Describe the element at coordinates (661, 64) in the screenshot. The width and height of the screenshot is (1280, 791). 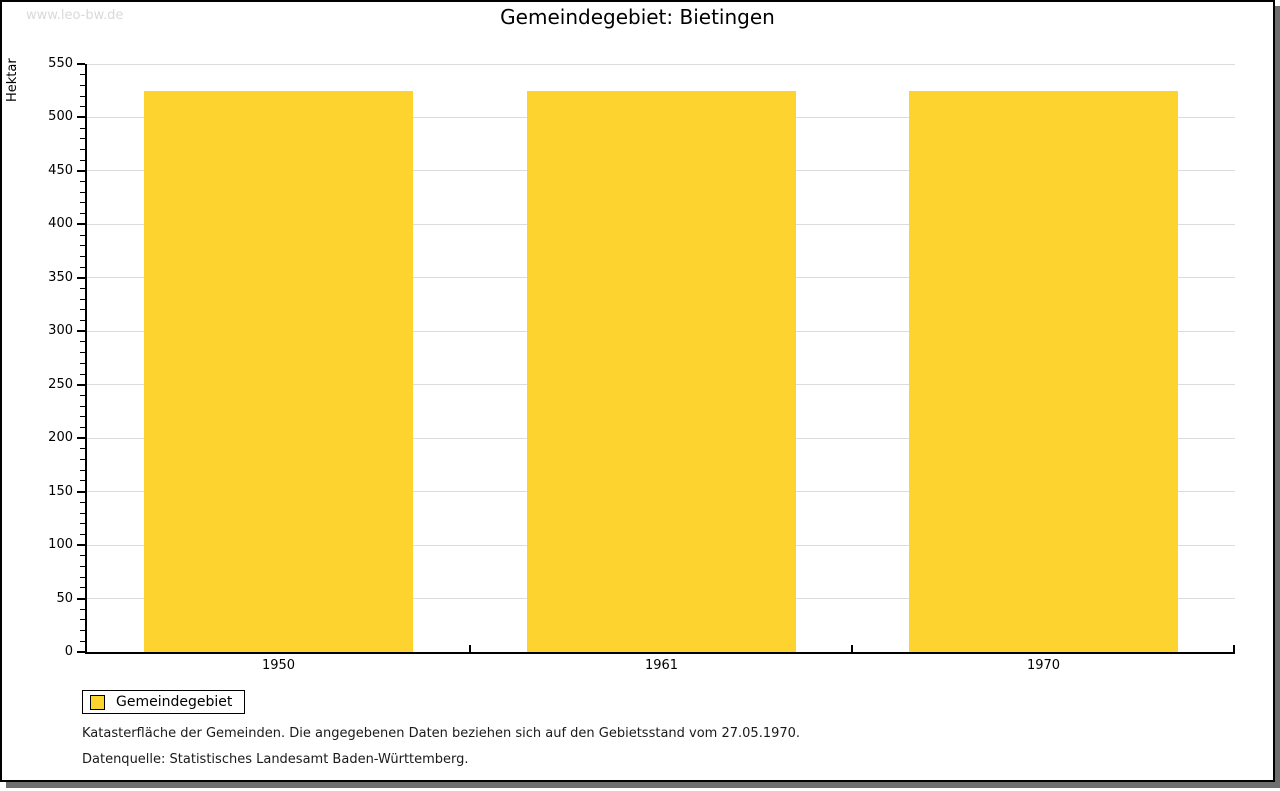
I see `gridline` at that location.